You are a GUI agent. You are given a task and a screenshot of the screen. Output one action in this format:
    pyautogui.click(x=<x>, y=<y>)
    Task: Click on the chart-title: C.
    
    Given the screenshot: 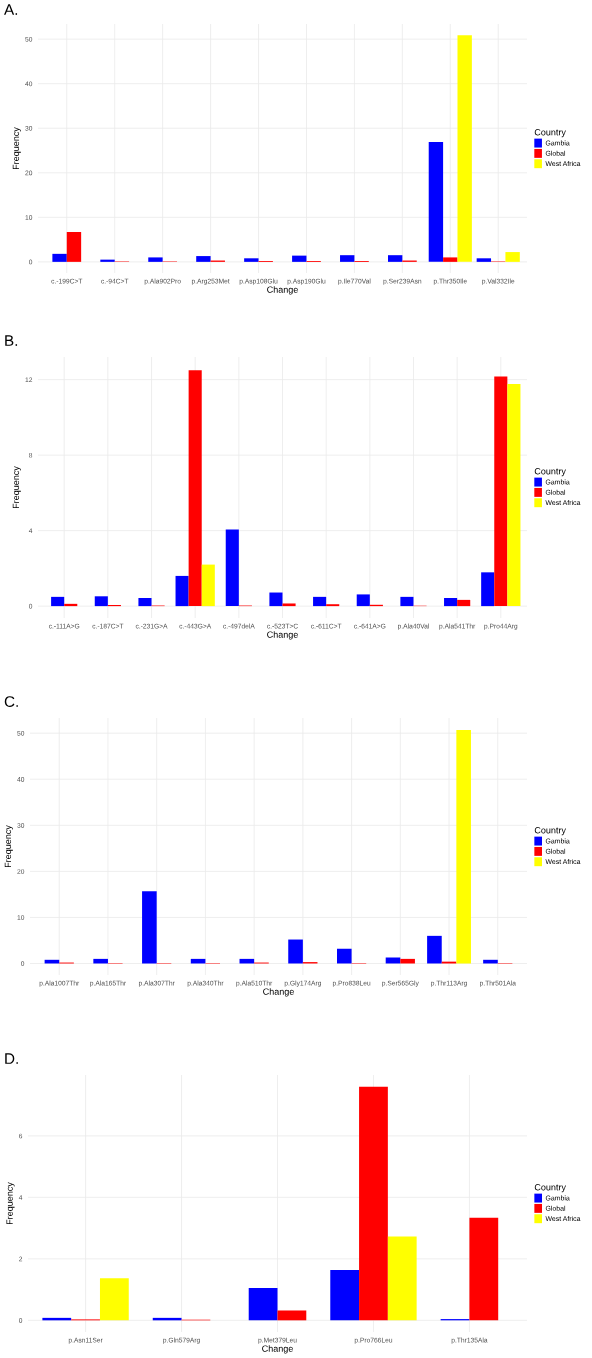 What is the action you would take?
    pyautogui.click(x=11, y=701)
    